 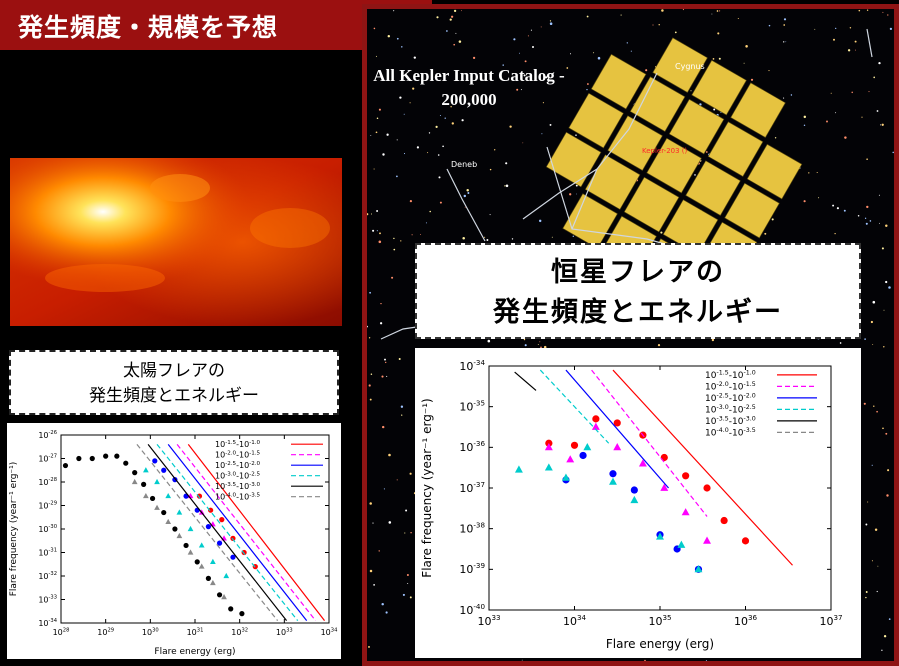 I want to click on legend-label: 10-1.5-10-1.0, so click(x=238, y=444).